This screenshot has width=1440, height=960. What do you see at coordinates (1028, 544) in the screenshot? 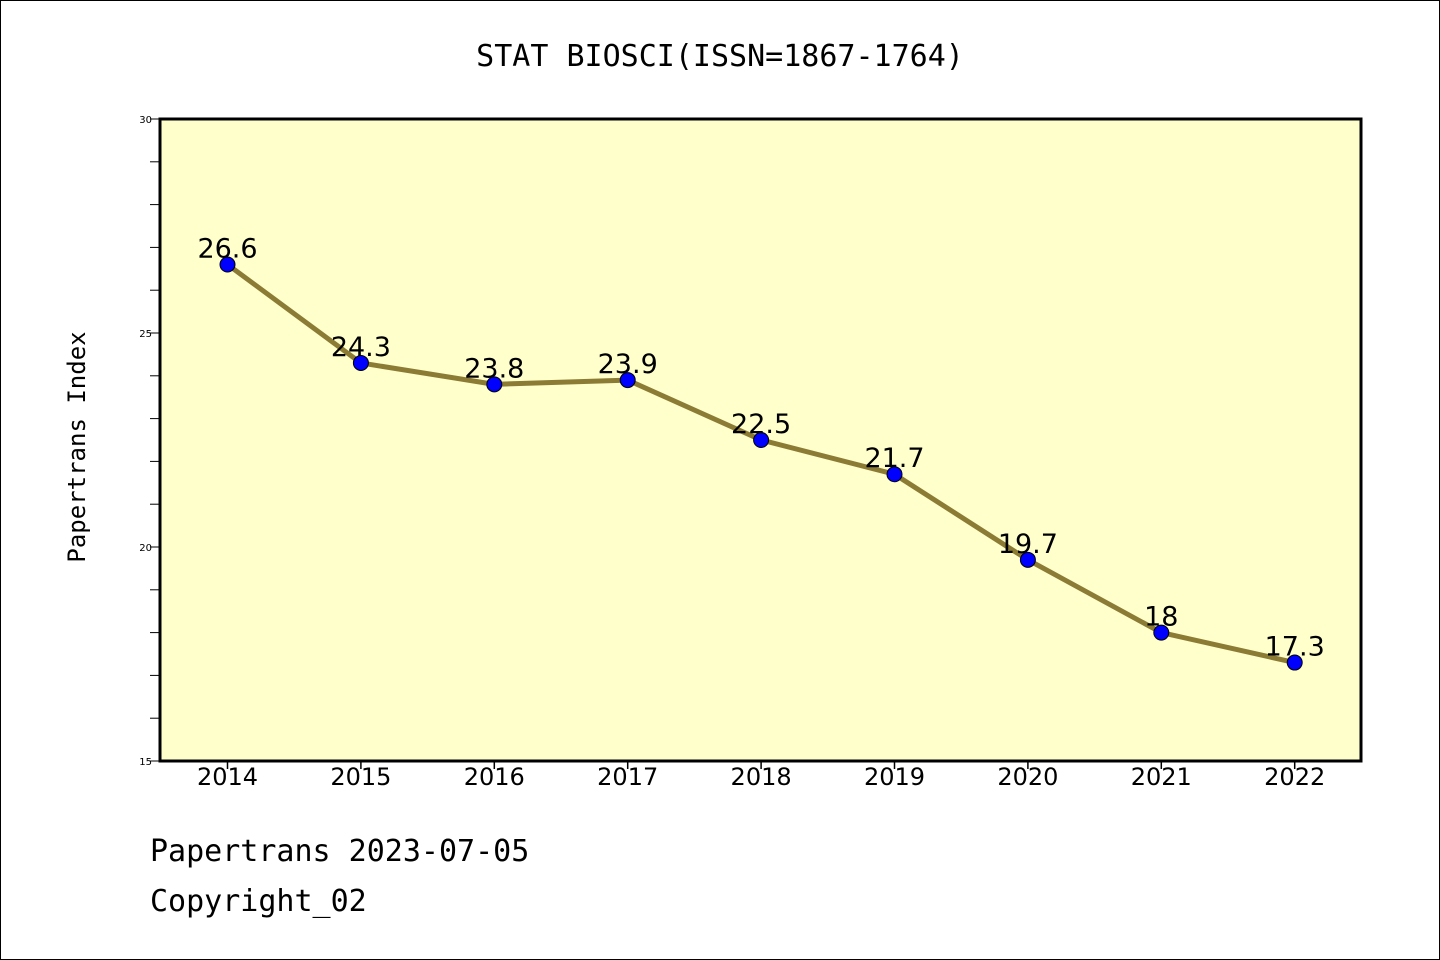
I see `data-label: 19.7` at bounding box center [1028, 544].